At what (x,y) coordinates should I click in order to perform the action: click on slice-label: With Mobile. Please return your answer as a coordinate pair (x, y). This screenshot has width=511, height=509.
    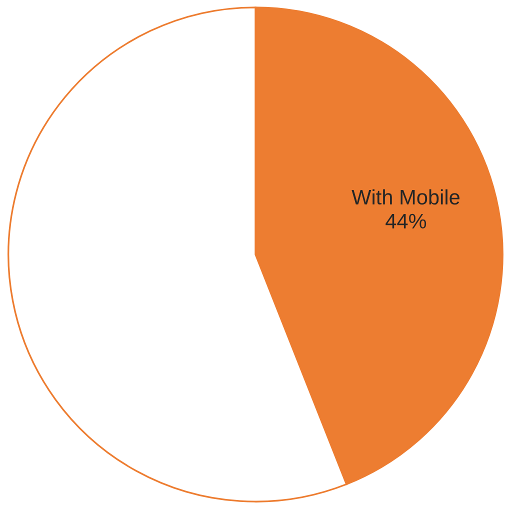
    Looking at the image, I should click on (406, 197).